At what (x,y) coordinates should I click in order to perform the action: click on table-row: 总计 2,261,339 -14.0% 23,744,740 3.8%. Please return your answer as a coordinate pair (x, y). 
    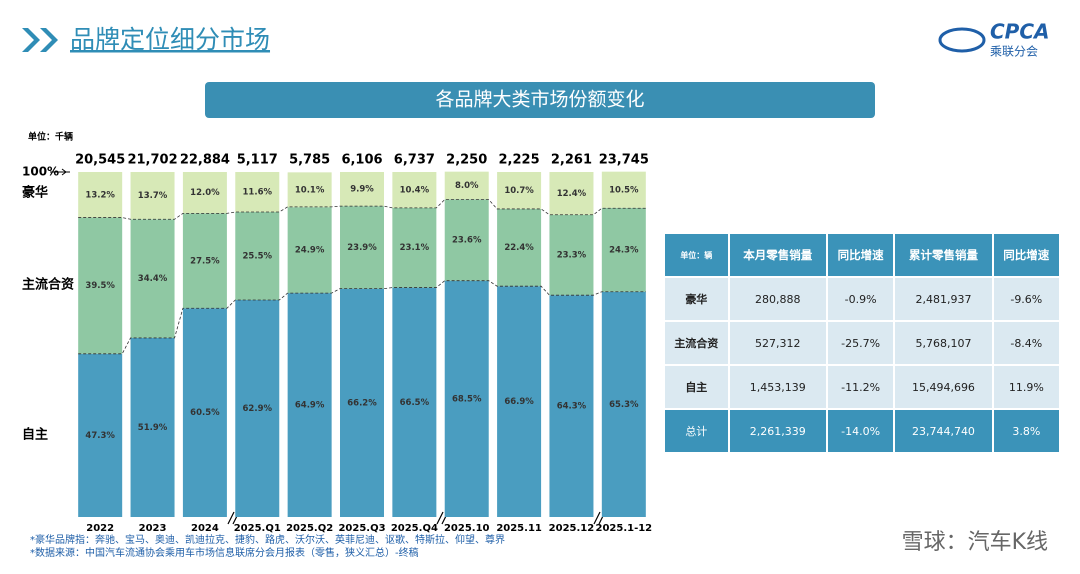
    Looking at the image, I should click on (862, 431).